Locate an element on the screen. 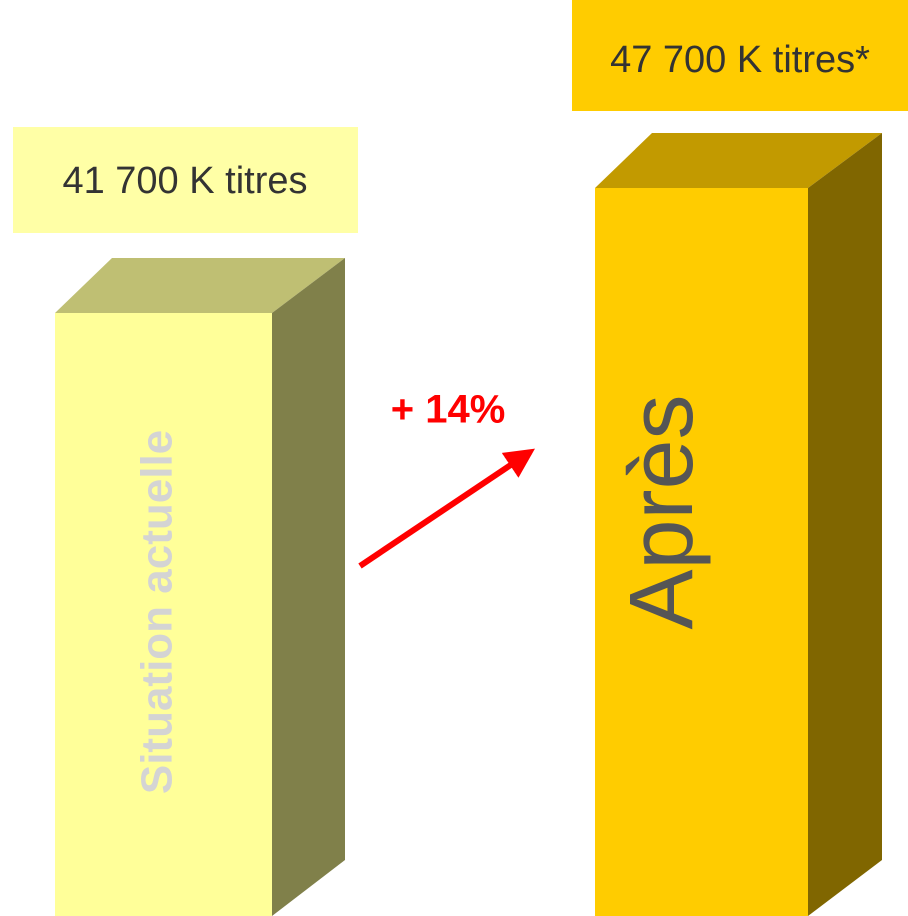 The image size is (908, 916). change-label: + 14% is located at coordinates (448, 410).